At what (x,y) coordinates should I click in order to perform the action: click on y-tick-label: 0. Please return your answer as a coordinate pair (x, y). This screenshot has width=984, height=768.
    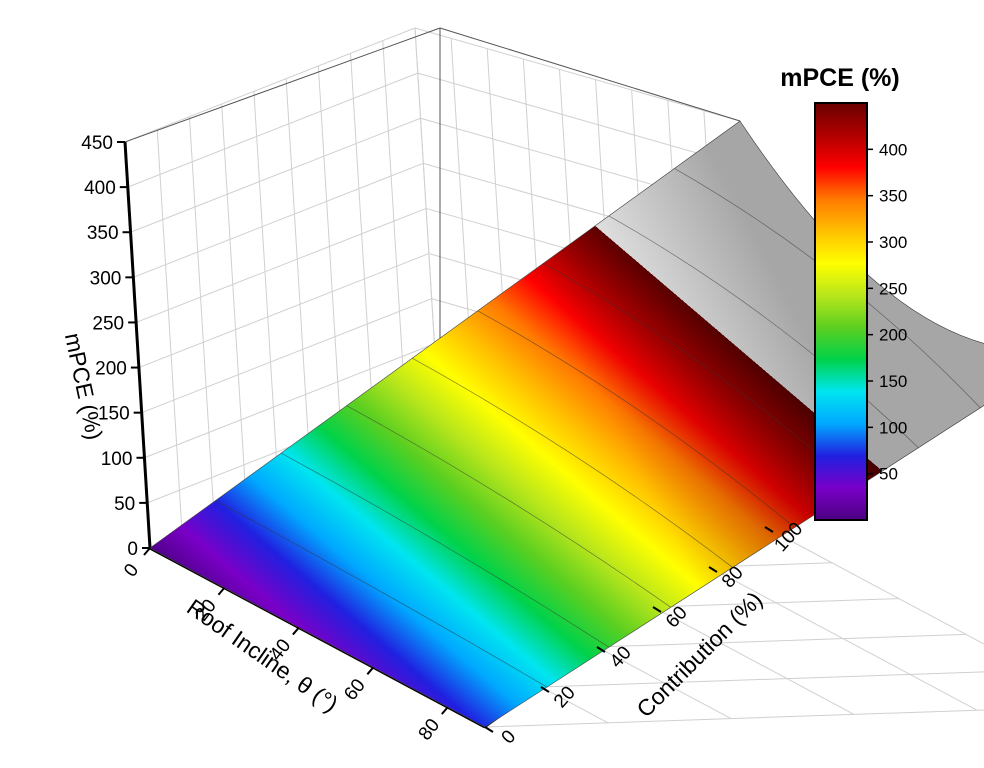
    Looking at the image, I should click on (509, 737).